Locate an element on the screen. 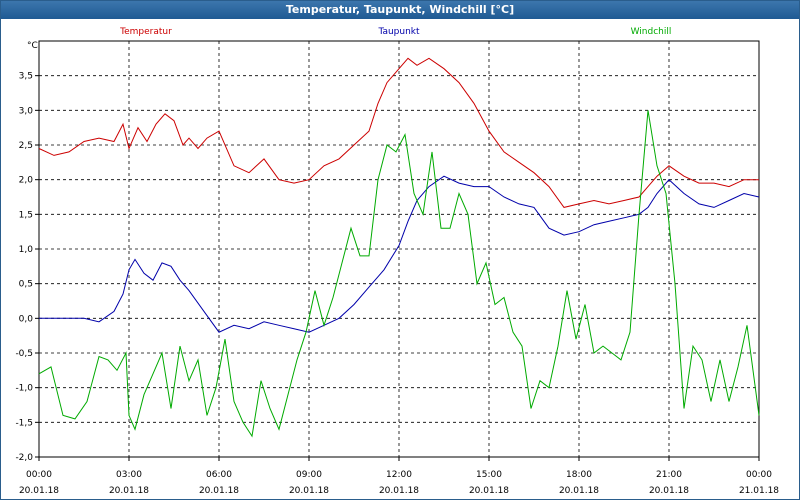 The height and width of the screenshot is (500, 800). y-tick-label: -1,5 is located at coordinates (24, 423).